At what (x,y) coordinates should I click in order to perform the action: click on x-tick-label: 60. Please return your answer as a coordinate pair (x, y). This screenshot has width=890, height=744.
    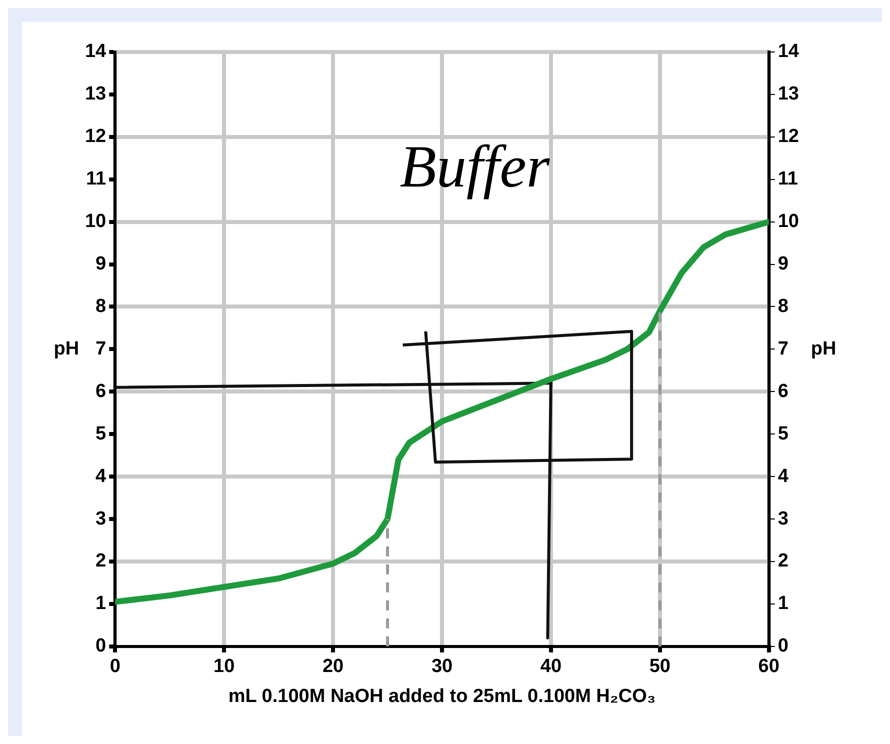
    Looking at the image, I should click on (769, 667).